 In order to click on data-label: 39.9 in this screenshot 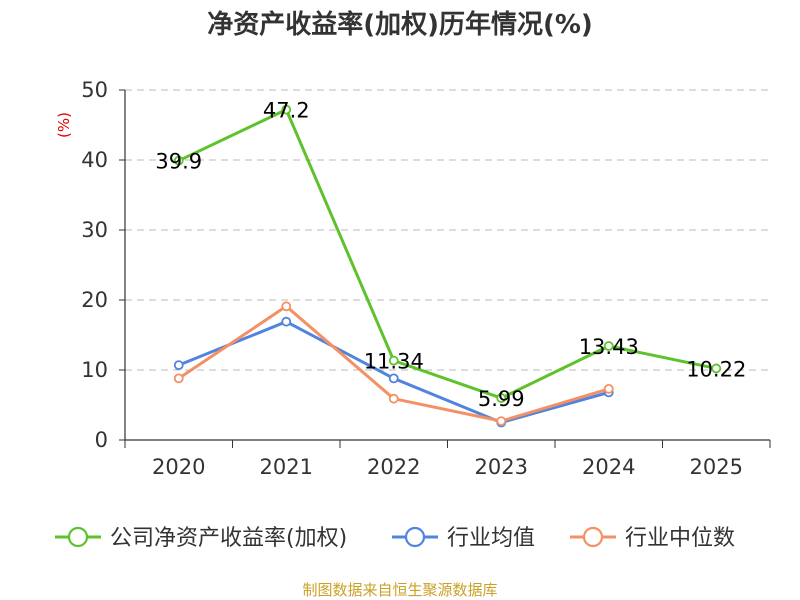, I will do `click(178, 162)`.